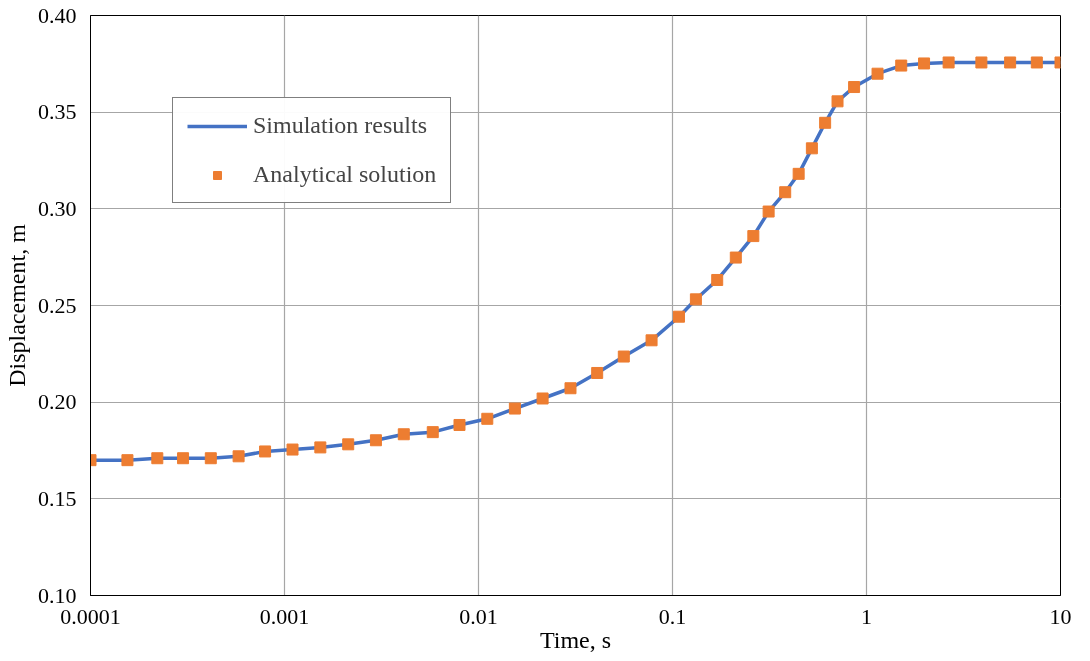 Image resolution: width=1090 pixels, height=661 pixels. What do you see at coordinates (1060, 616) in the screenshot?
I see `x-tick-label: 10` at bounding box center [1060, 616].